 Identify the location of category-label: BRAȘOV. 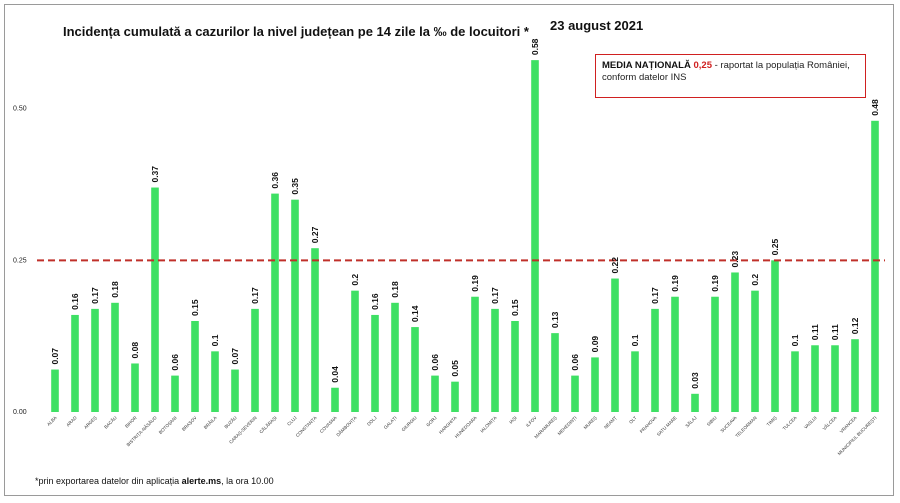
(189, 423).